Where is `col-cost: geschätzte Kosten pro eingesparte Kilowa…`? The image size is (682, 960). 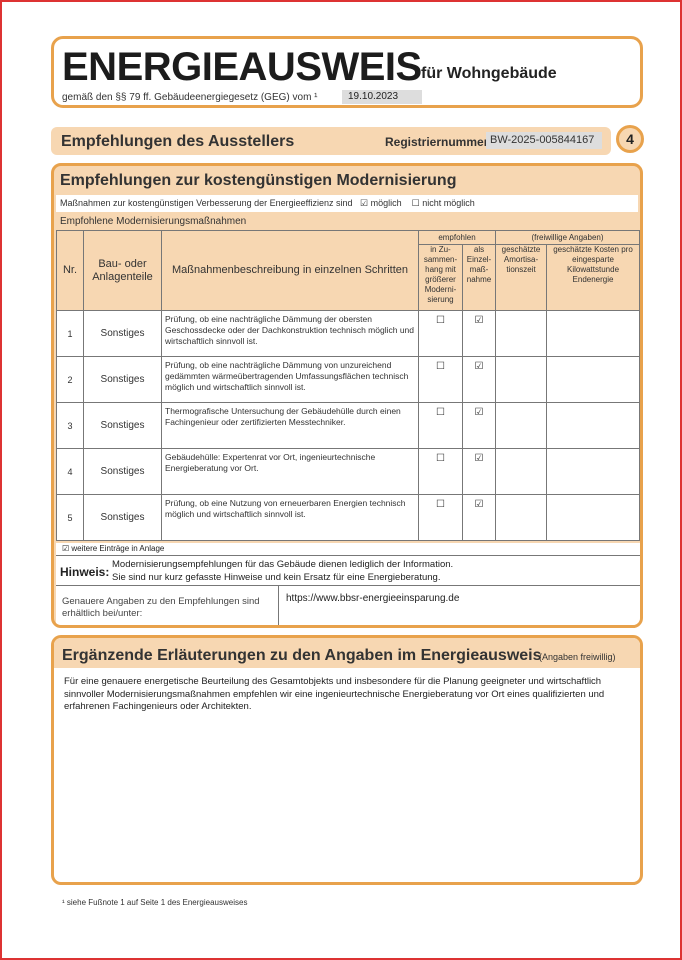 col-cost: geschätzte Kosten pro eingesparte Kilowa… is located at coordinates (593, 277).